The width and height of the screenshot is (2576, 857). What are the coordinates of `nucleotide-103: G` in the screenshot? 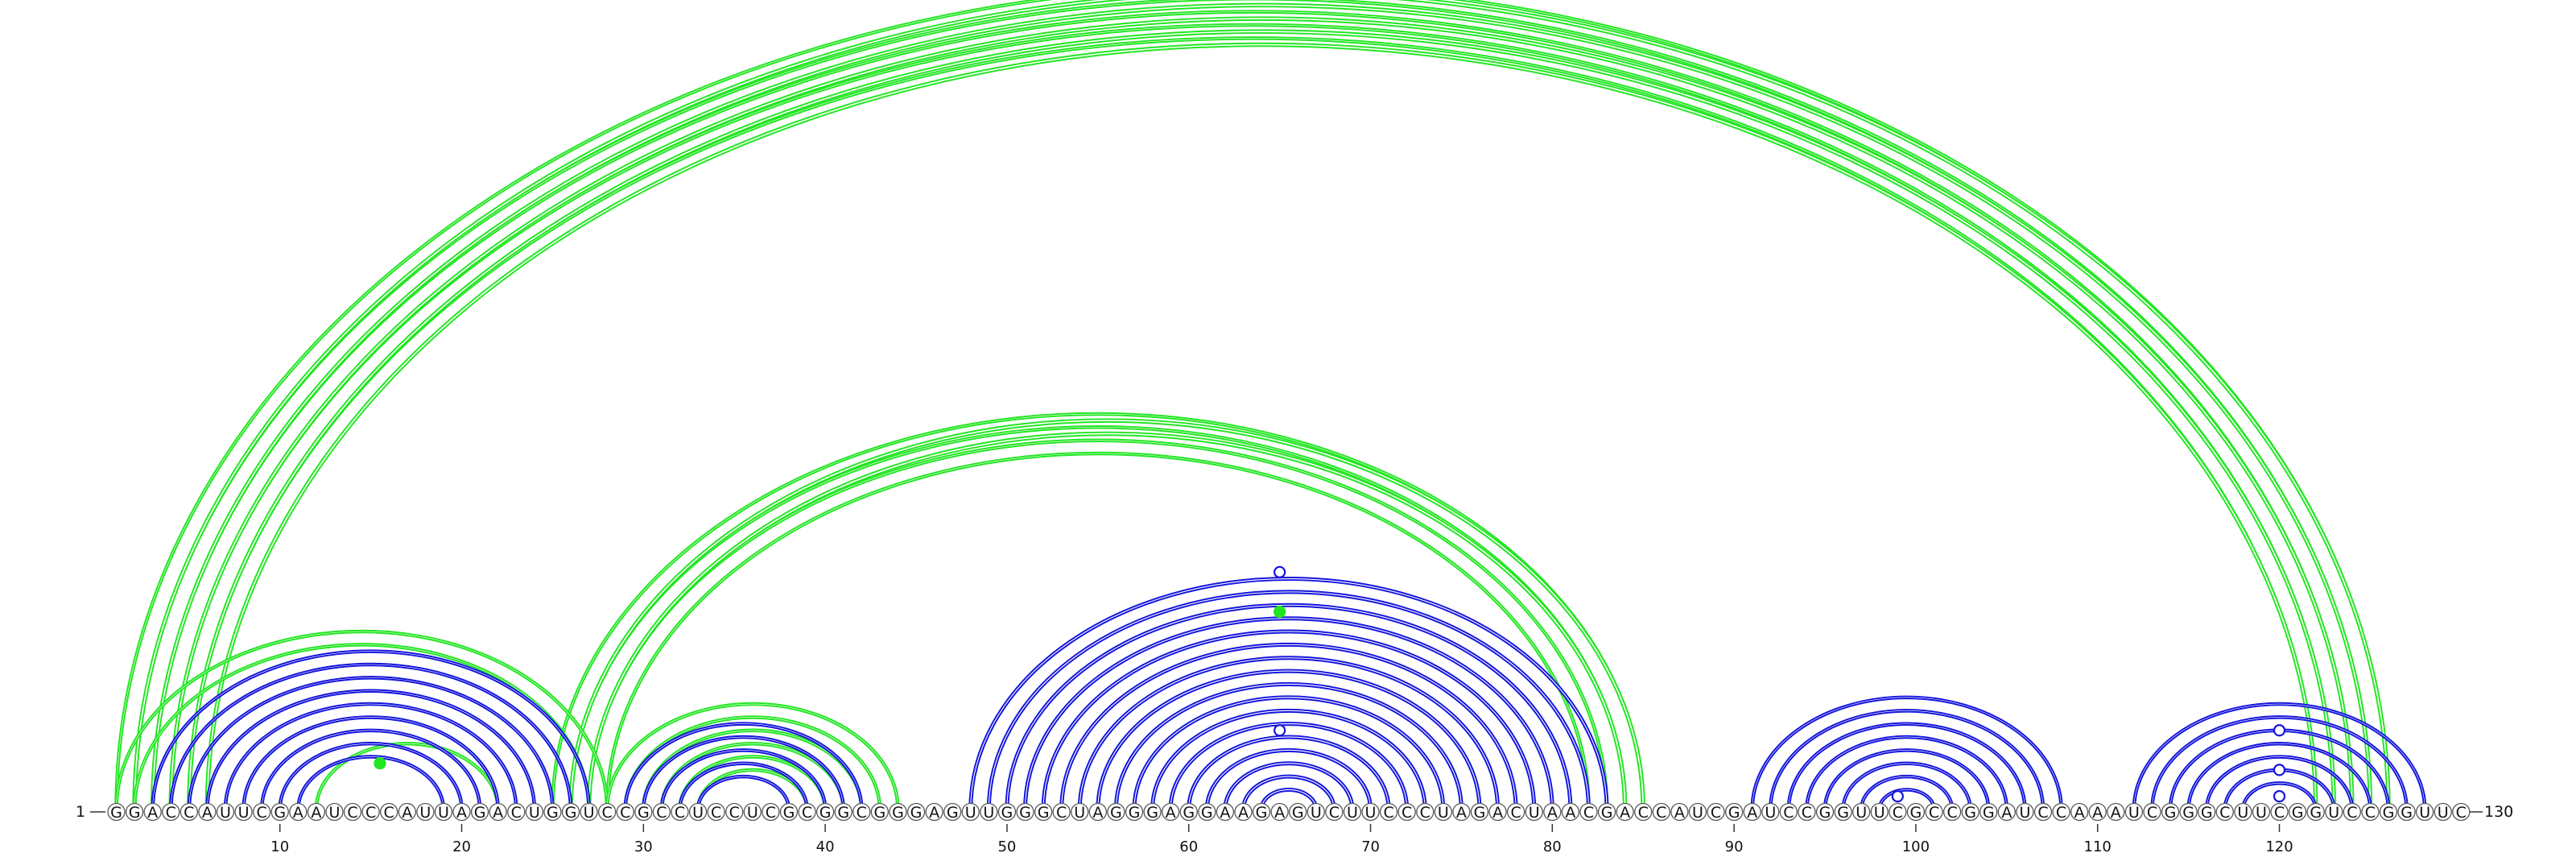 It's located at (1970, 813).